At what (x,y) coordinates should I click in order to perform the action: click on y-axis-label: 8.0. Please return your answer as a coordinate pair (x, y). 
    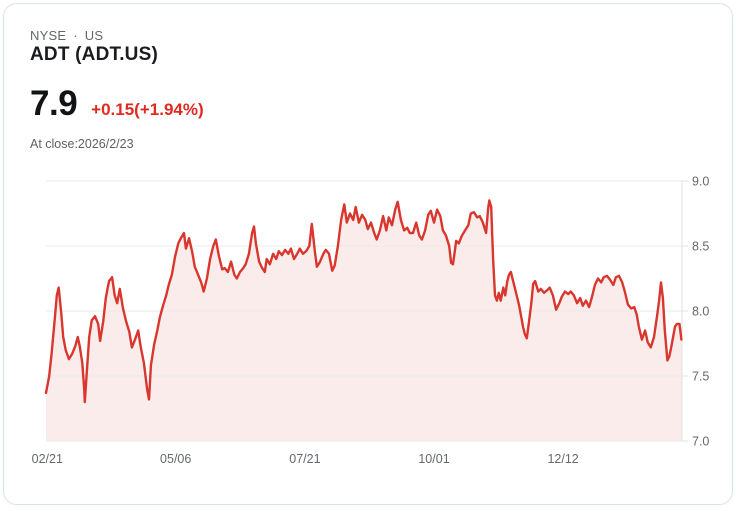
    Looking at the image, I should click on (700, 311).